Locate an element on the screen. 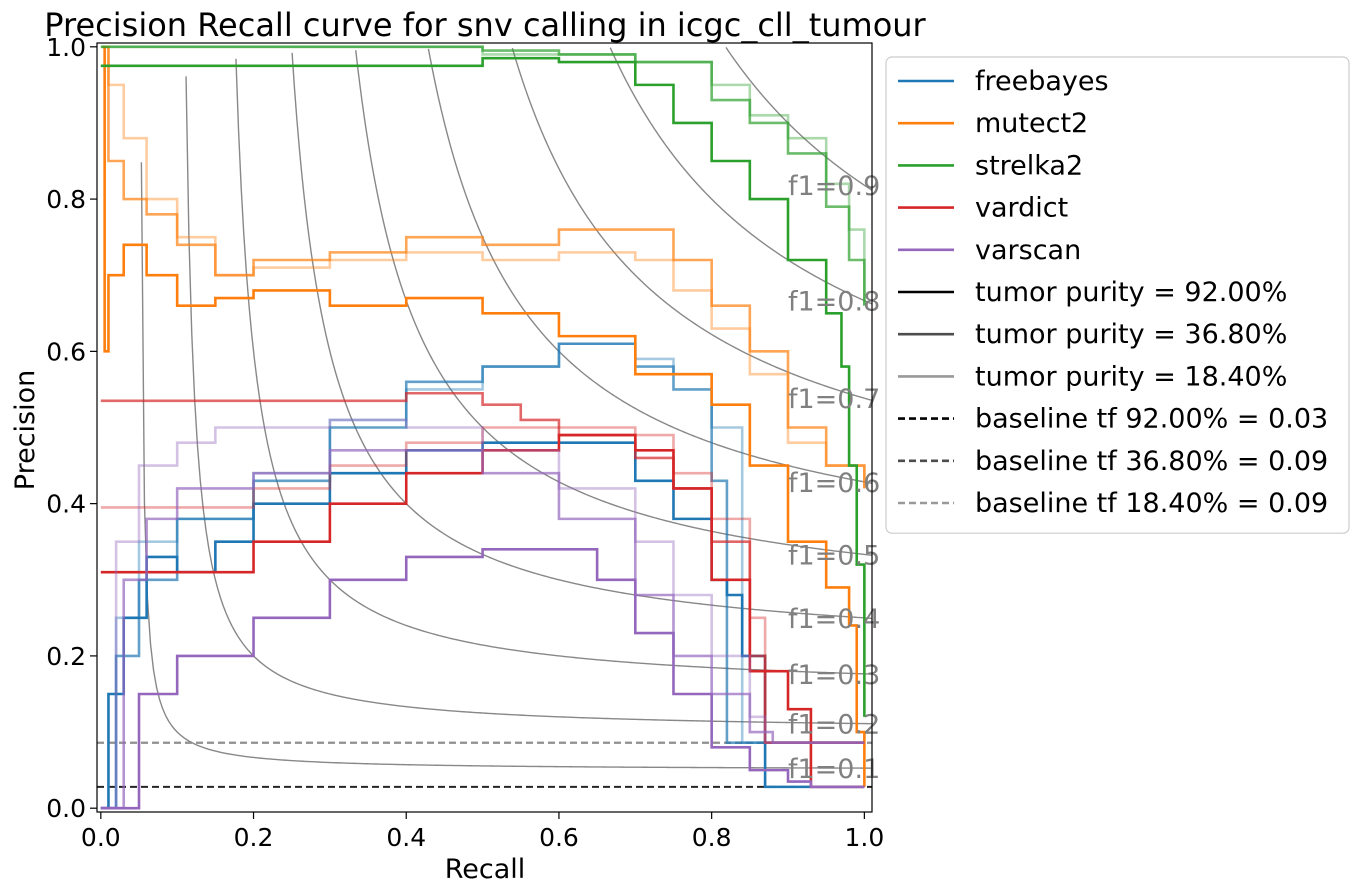 The height and width of the screenshot is (895, 1359). x-tick-label: 0.8 is located at coordinates (712, 837).